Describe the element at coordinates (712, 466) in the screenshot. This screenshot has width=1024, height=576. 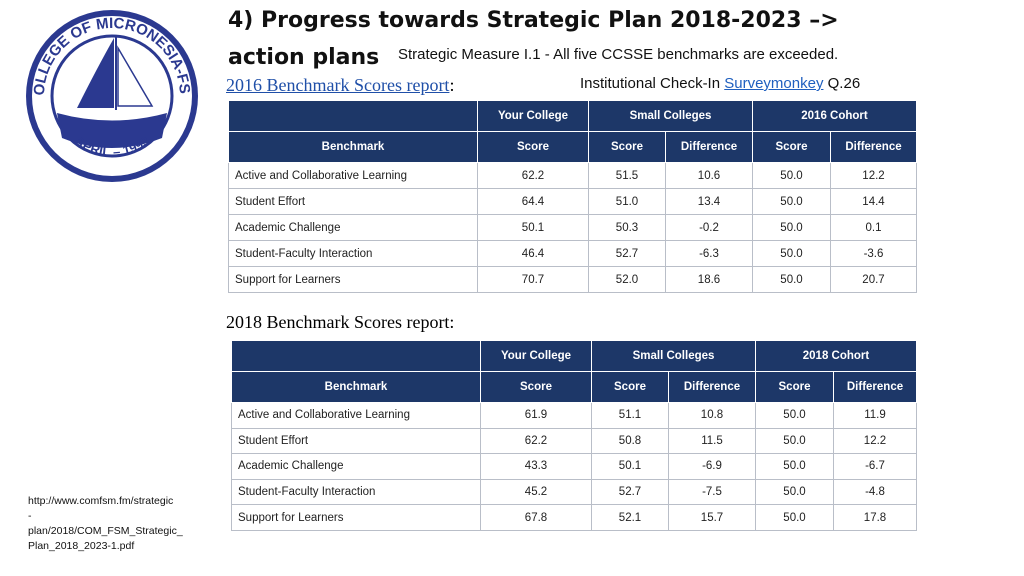
I see `score-cell: -6.9` at that location.